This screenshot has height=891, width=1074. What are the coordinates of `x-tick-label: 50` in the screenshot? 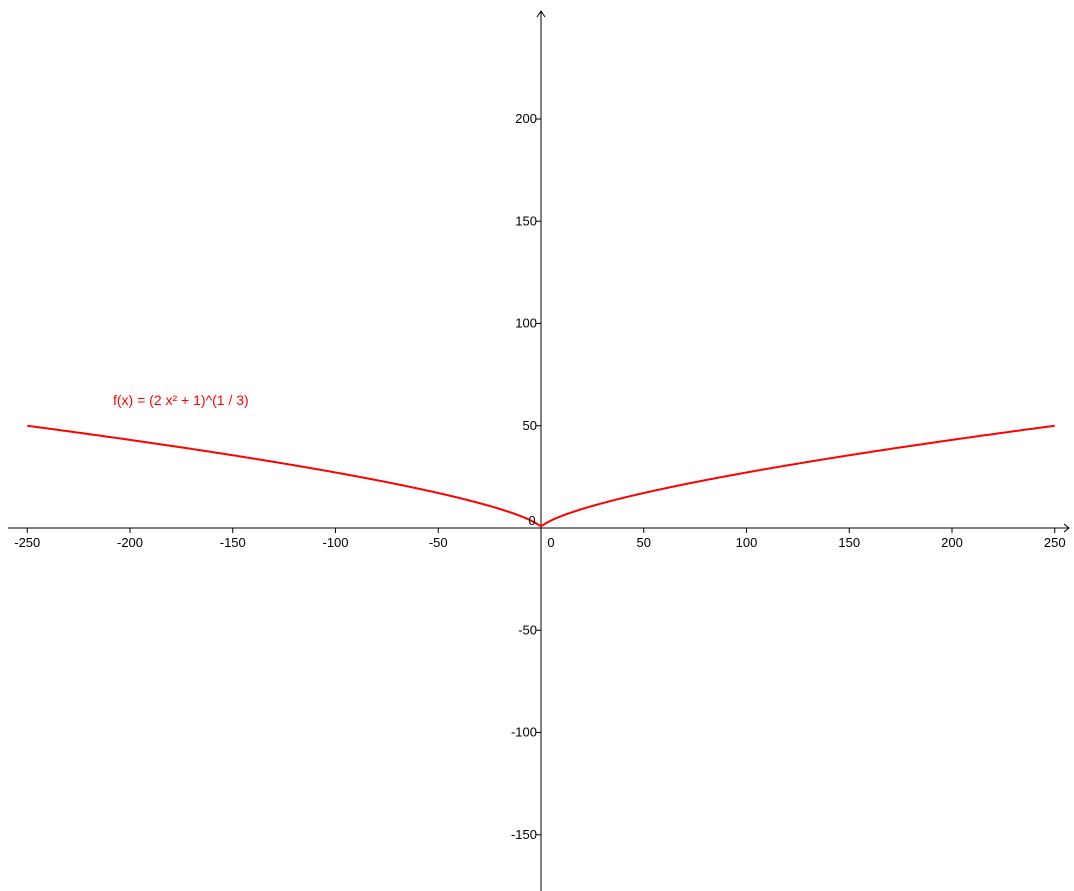 It's located at (644, 542).